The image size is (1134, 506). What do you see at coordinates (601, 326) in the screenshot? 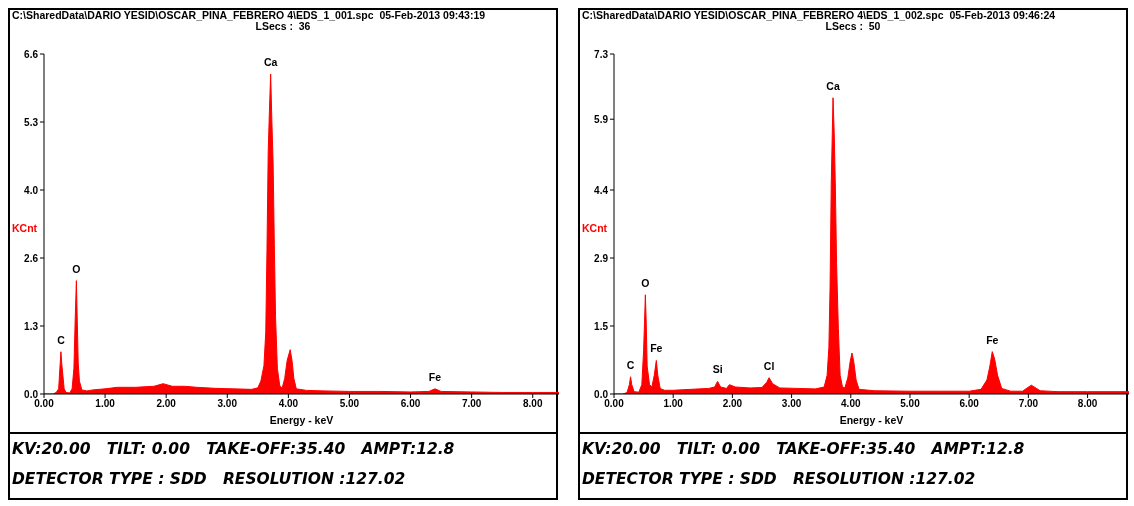
I see `y-tick-label: 1.5` at bounding box center [601, 326].